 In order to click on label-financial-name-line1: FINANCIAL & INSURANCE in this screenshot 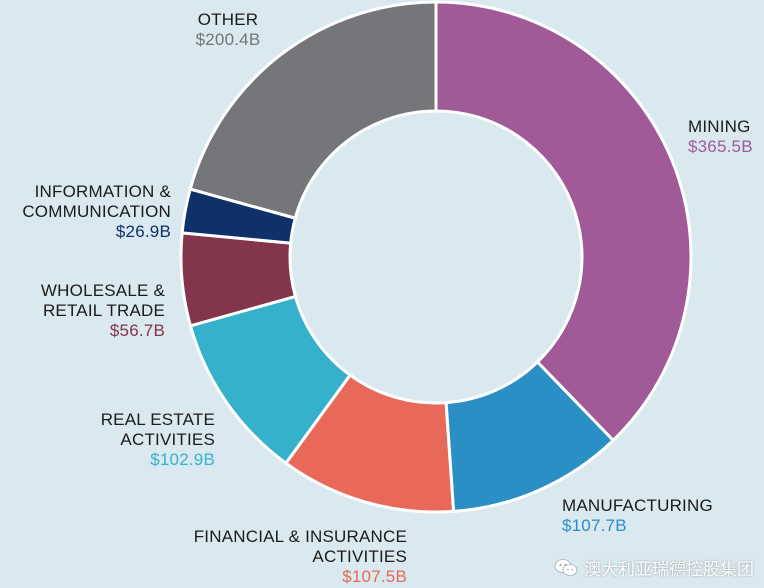, I will do `click(300, 536)`.